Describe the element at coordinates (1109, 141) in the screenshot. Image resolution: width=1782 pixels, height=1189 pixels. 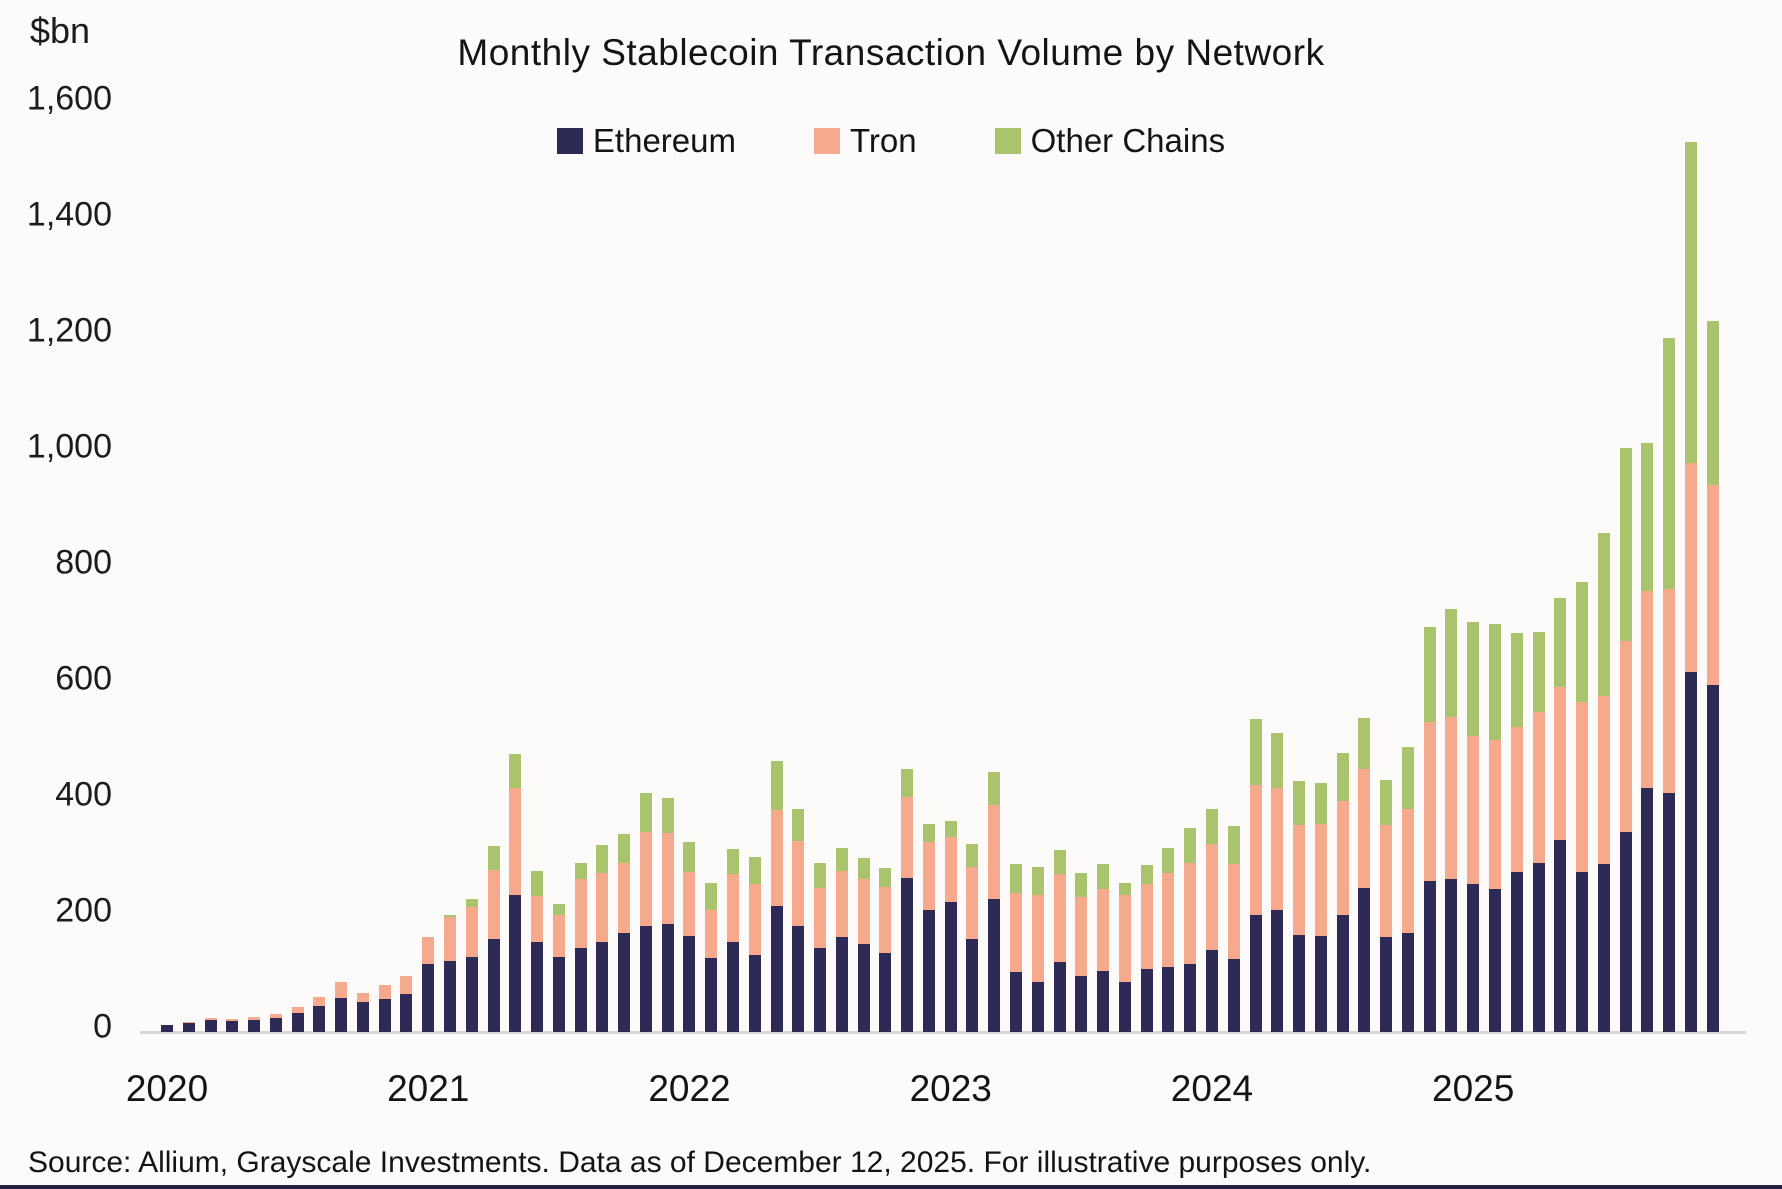
I see `legend-item-other-chains: Other Chains` at that location.